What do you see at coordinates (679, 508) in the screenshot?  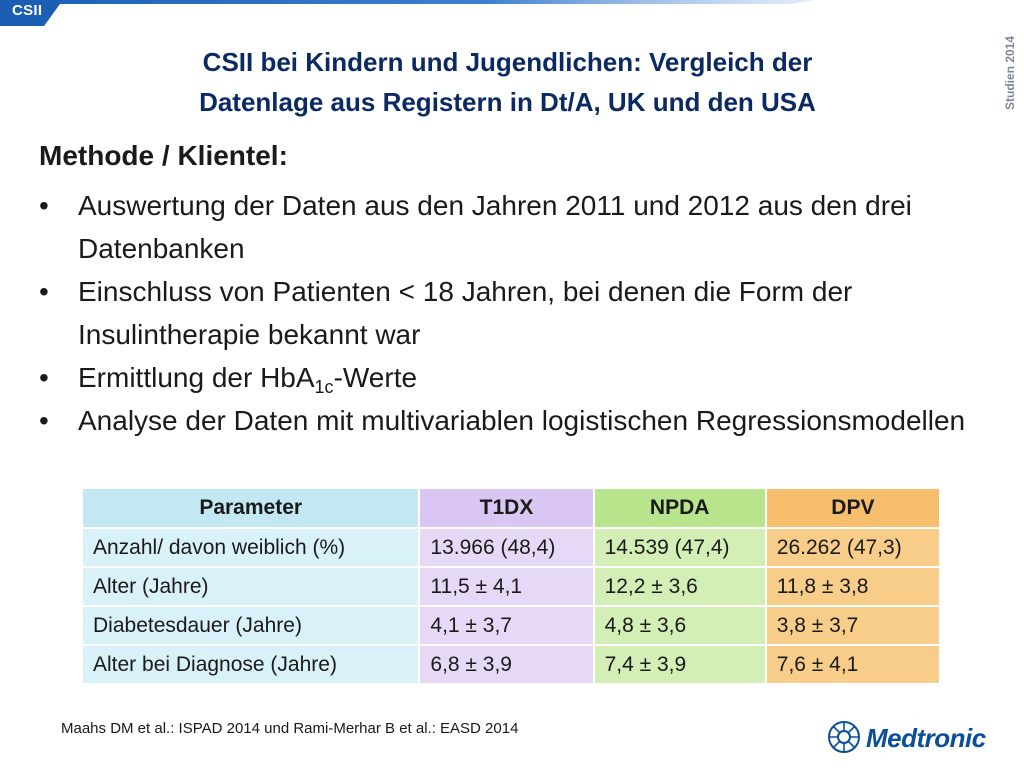 I see `column-header-npda: NPDA` at bounding box center [679, 508].